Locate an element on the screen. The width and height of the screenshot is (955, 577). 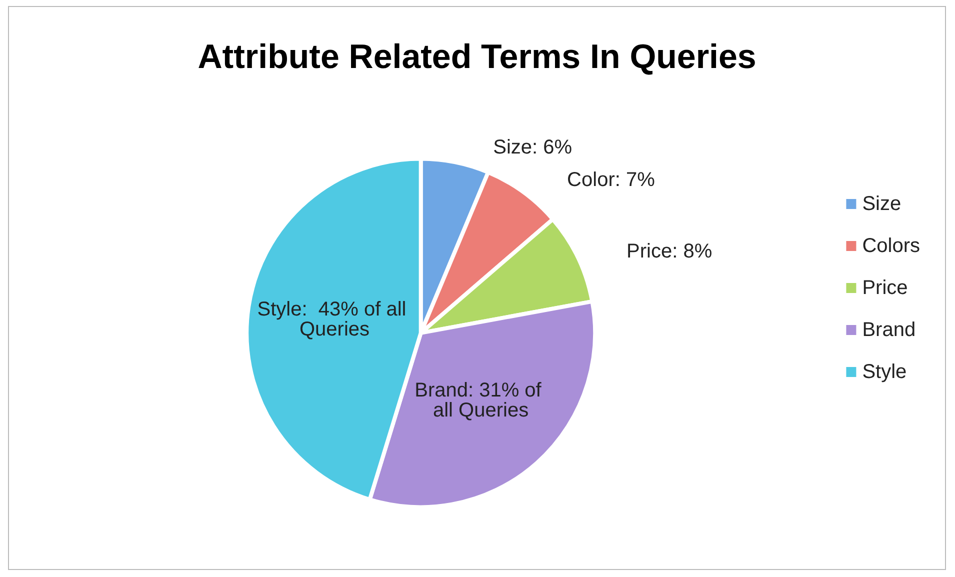
data-label: Brand: 31% of all Queries is located at coordinates (480, 400).